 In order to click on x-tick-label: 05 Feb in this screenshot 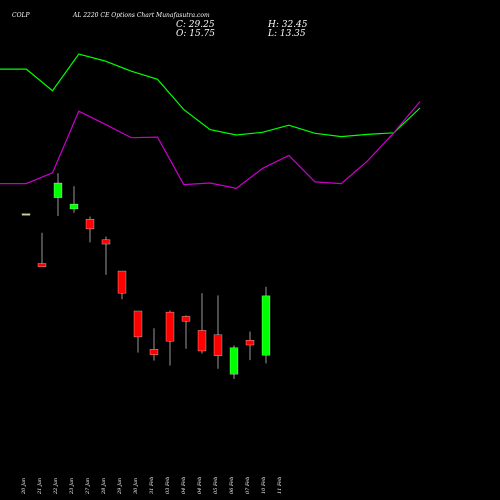, I will do `click(216, 485)`.